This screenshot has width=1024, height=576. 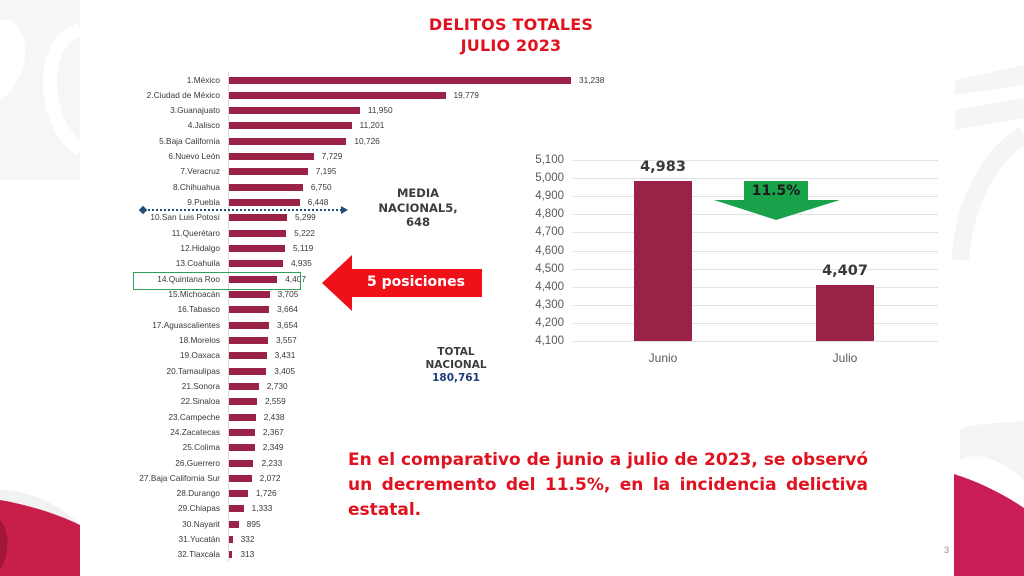 I want to click on slide-title: DELITOS TOTALES JULIO 2023, so click(x=511, y=35).